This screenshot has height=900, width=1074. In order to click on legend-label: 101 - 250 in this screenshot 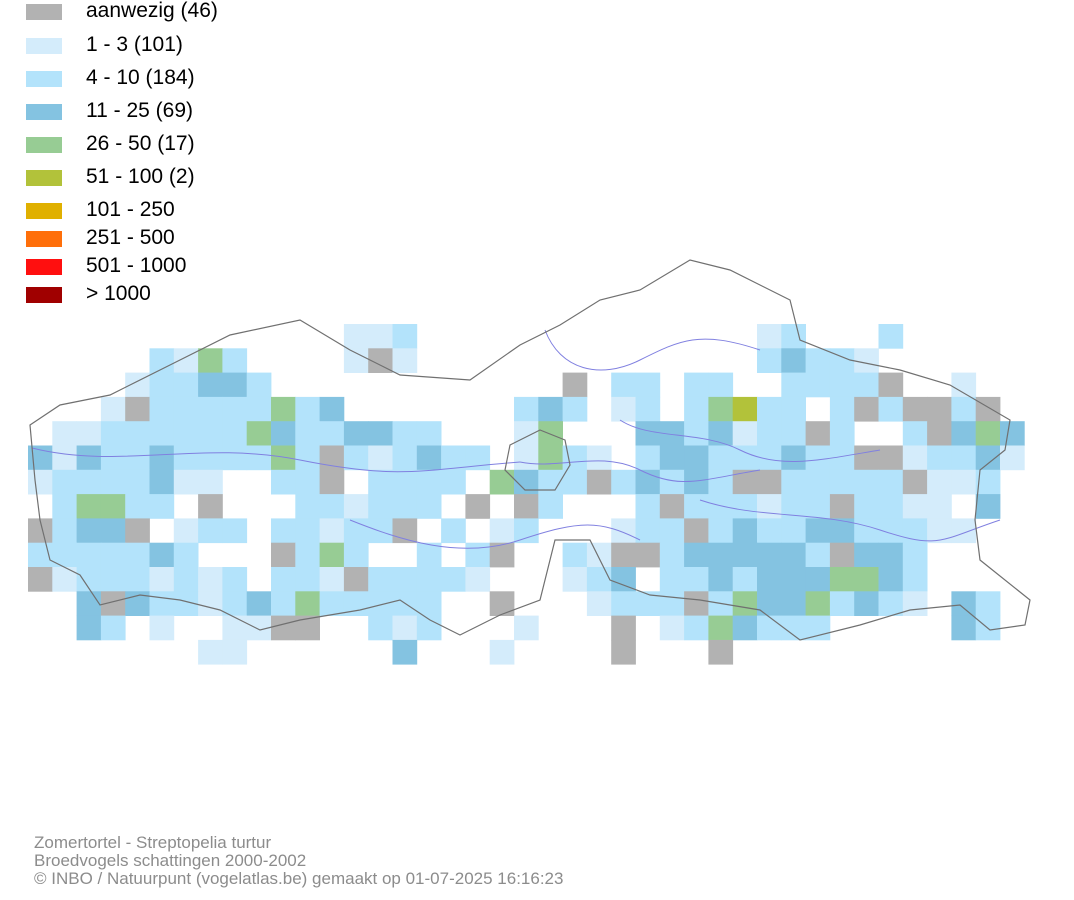, I will do `click(130, 209)`.